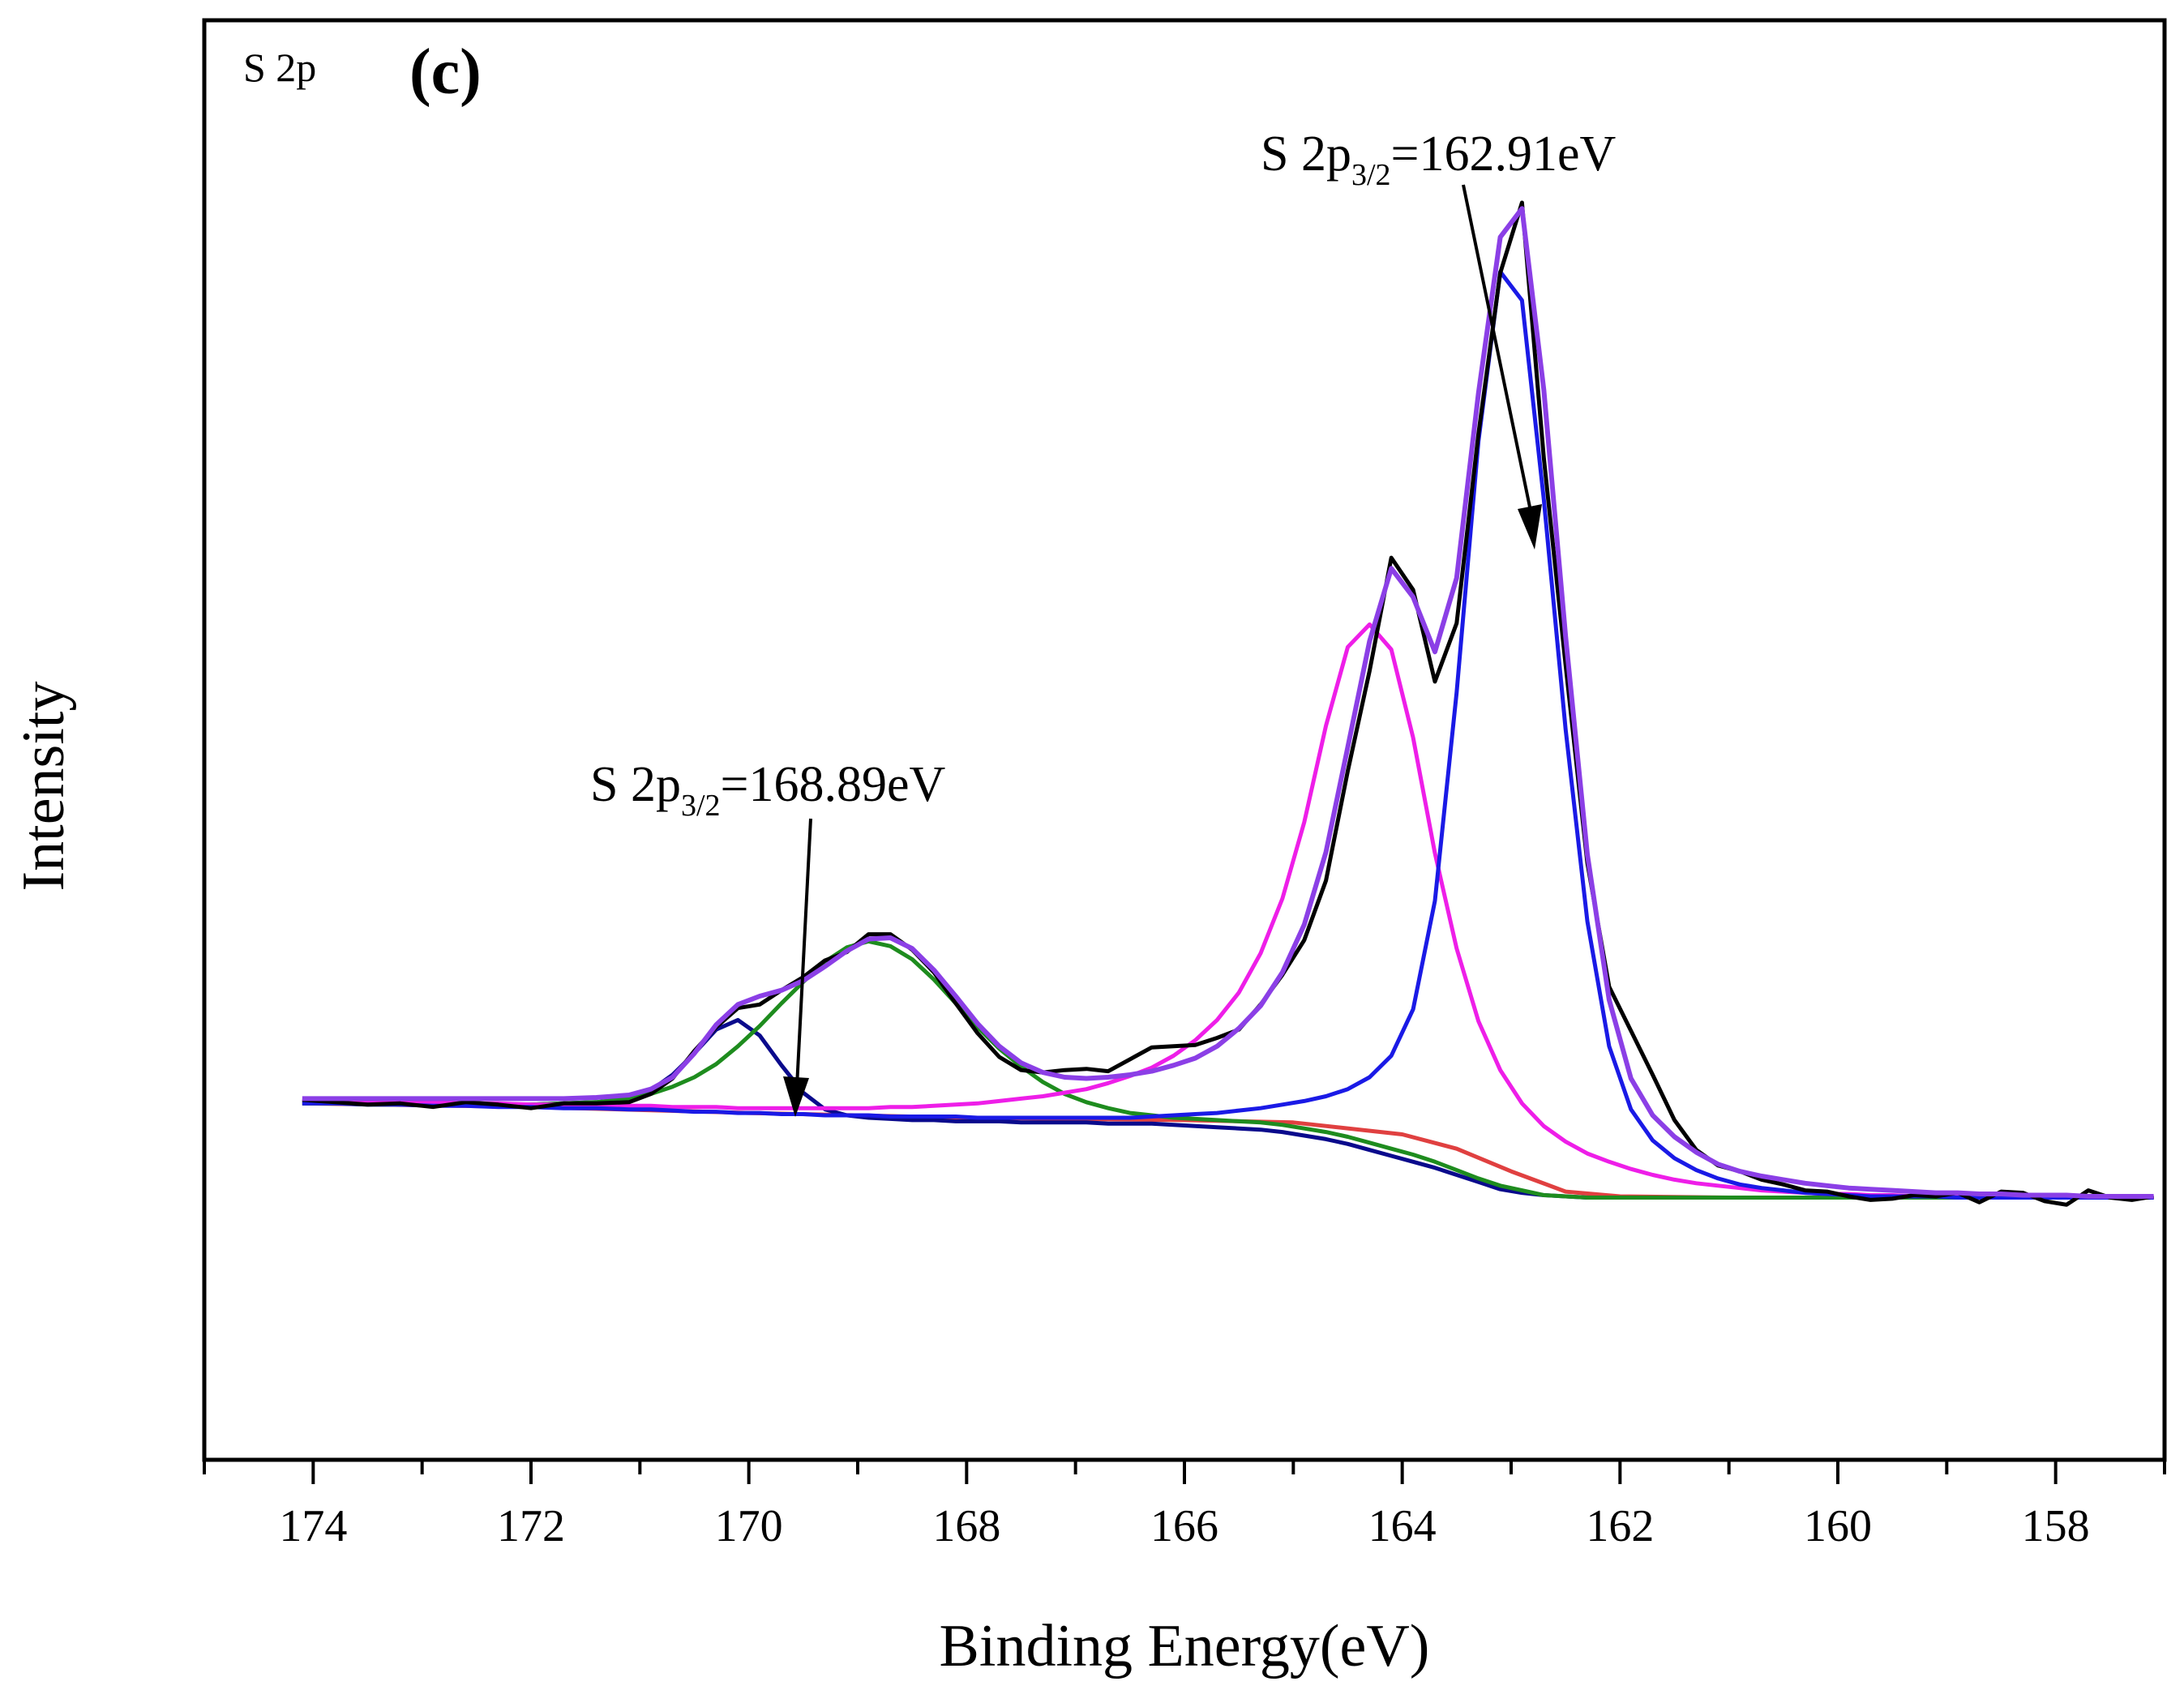  Describe the element at coordinates (1620, 1526) in the screenshot. I see `x-tick-label: 162` at that location.